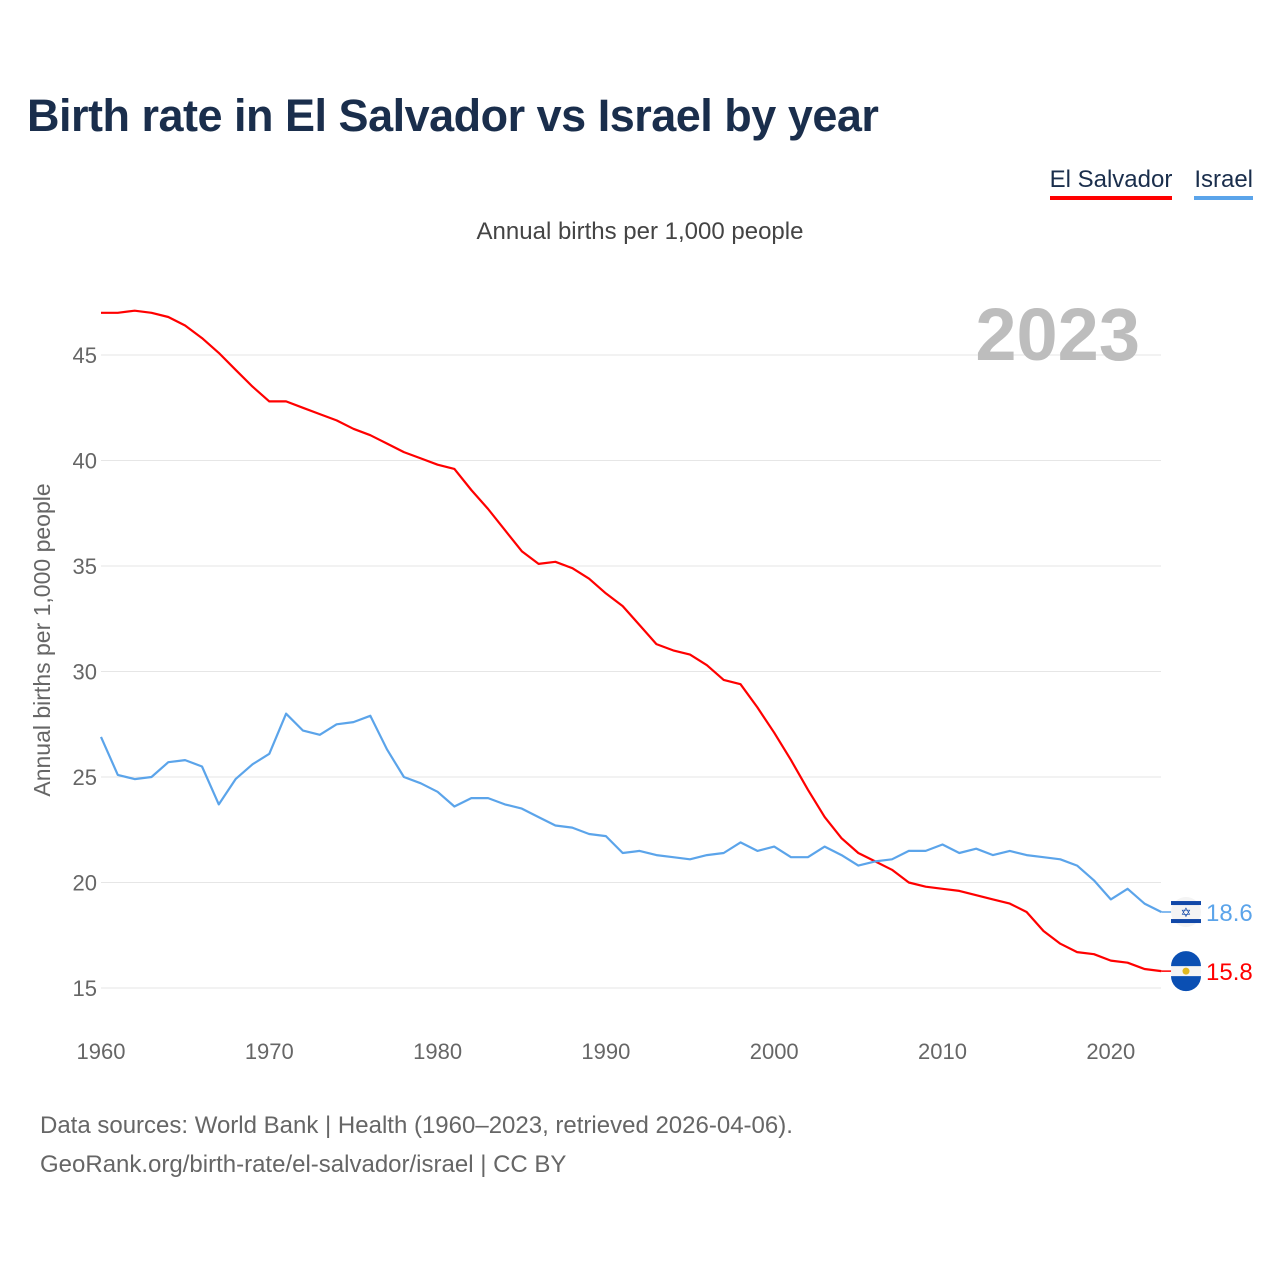 The height and width of the screenshot is (1280, 1280). Describe the element at coordinates (85, 672) in the screenshot. I see `y-tick-label: 30` at that location.